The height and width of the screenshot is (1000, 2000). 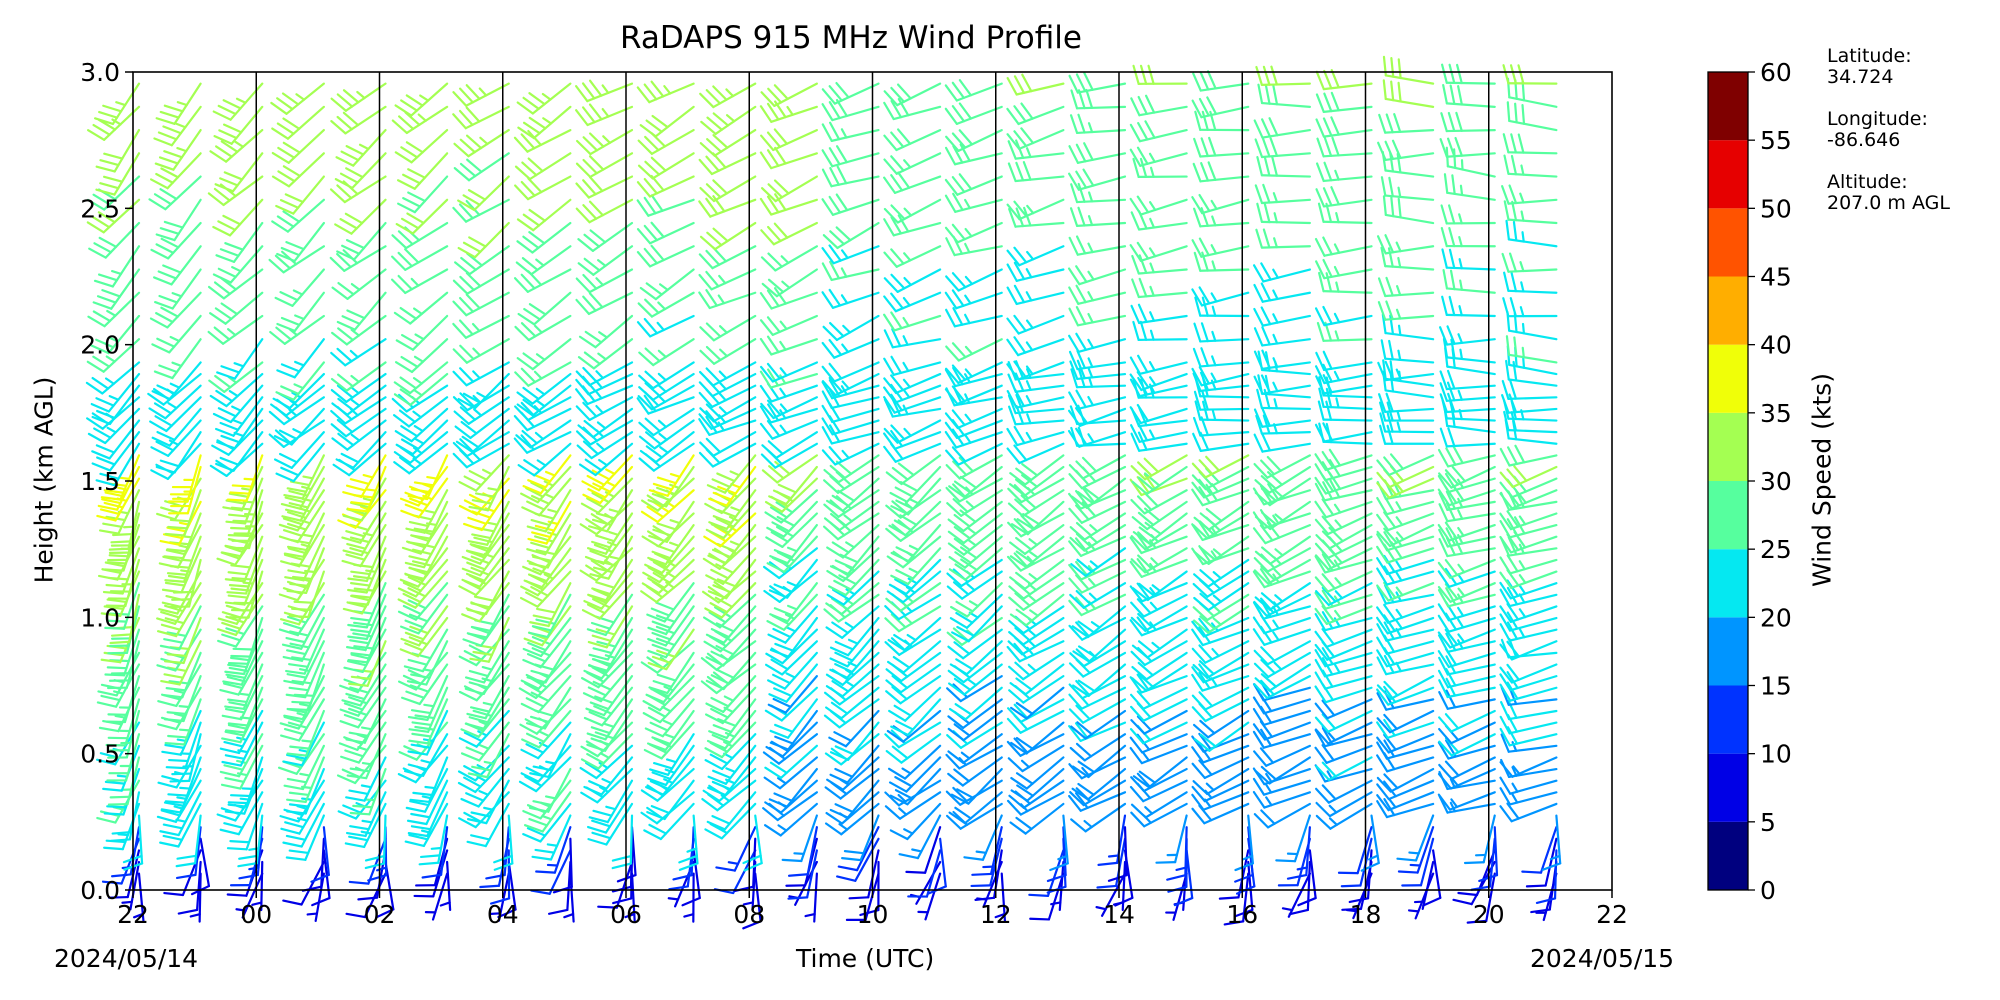 What do you see at coordinates (851, 38) in the screenshot?
I see `chart-title: RaDAPS 915 MHz Wind Profile` at bounding box center [851, 38].